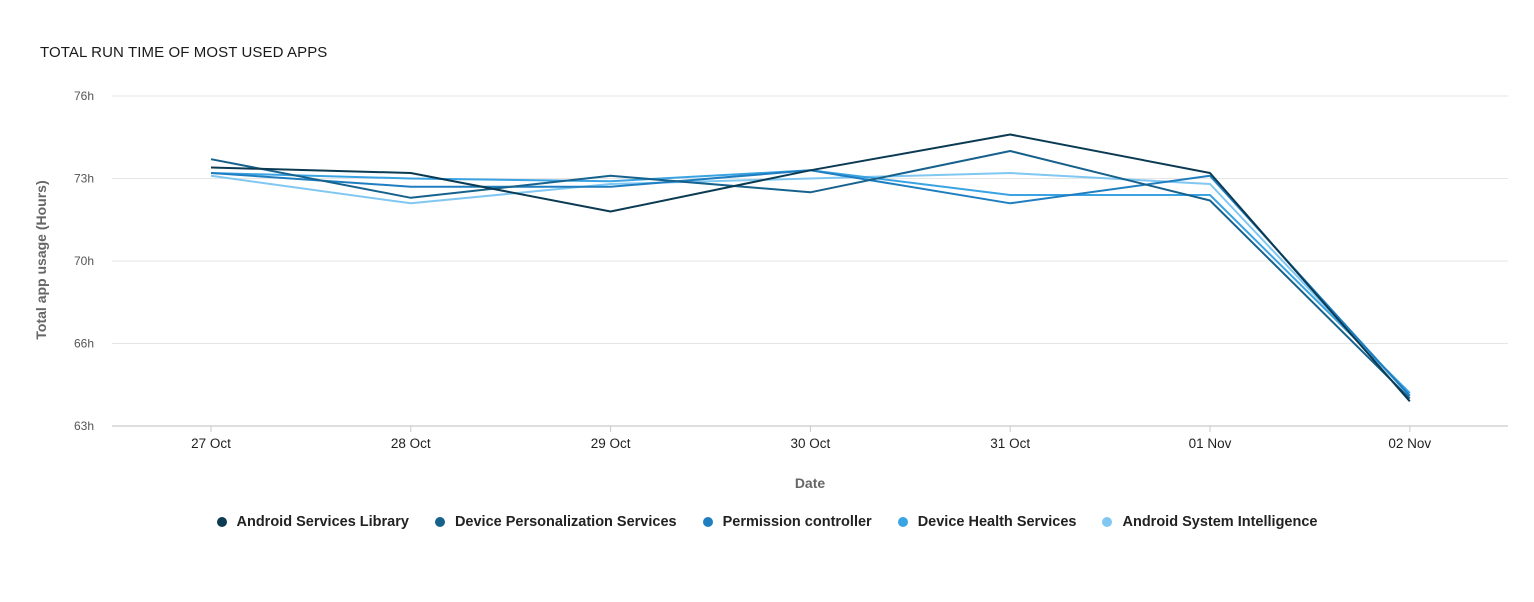  I want to click on legend-label: Device Personalization Services, so click(565, 522).